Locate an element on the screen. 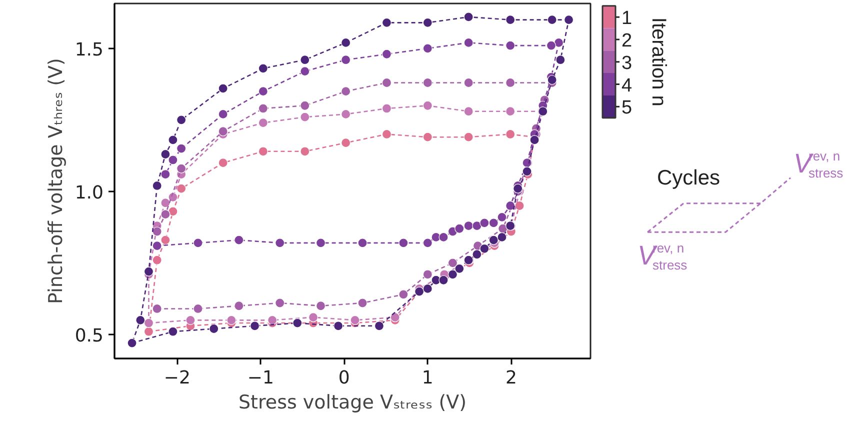  text: Cycles is located at coordinates (688, 178).